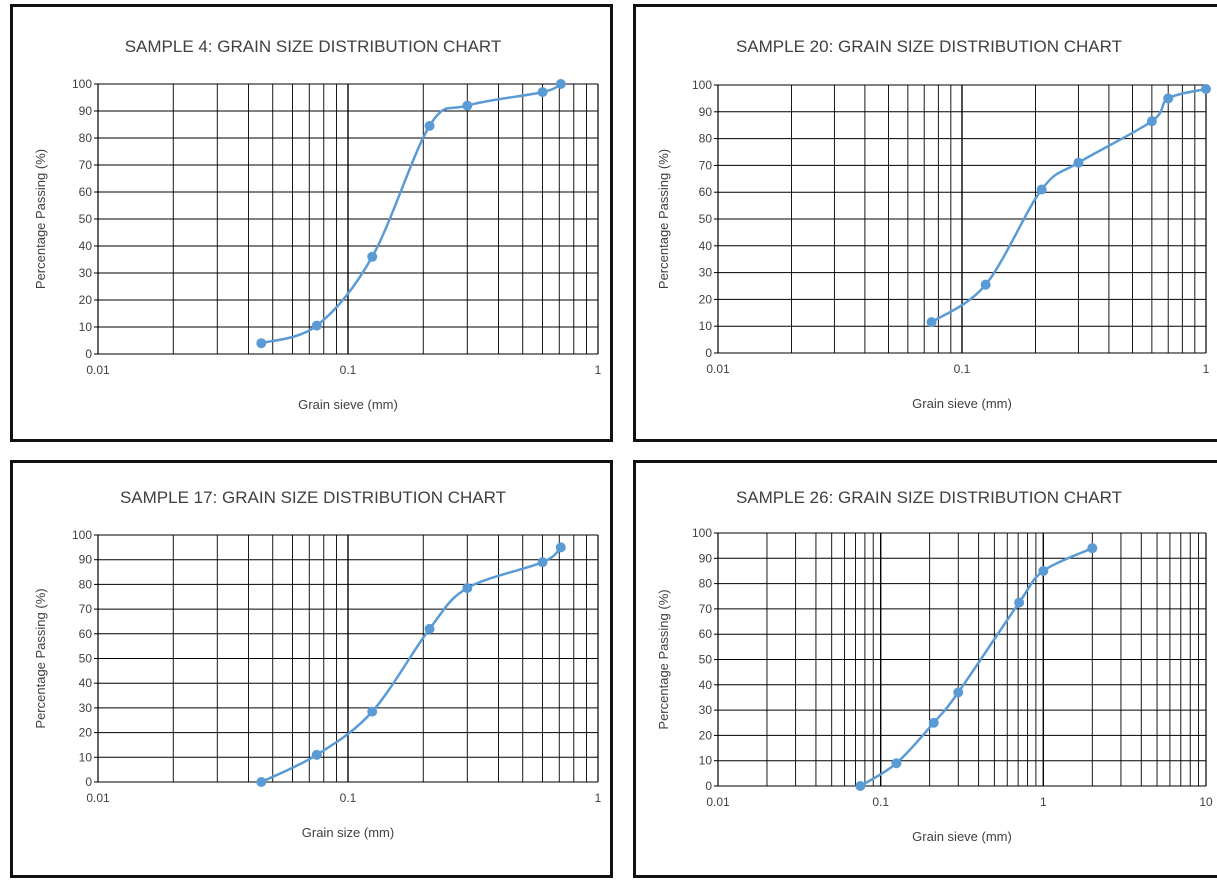 The width and height of the screenshot is (1217, 881). Describe the element at coordinates (313, 497) in the screenshot. I see `chart-title: SAMPLE 17: GRAIN SIZE DISTRIBUTION CHART` at that location.